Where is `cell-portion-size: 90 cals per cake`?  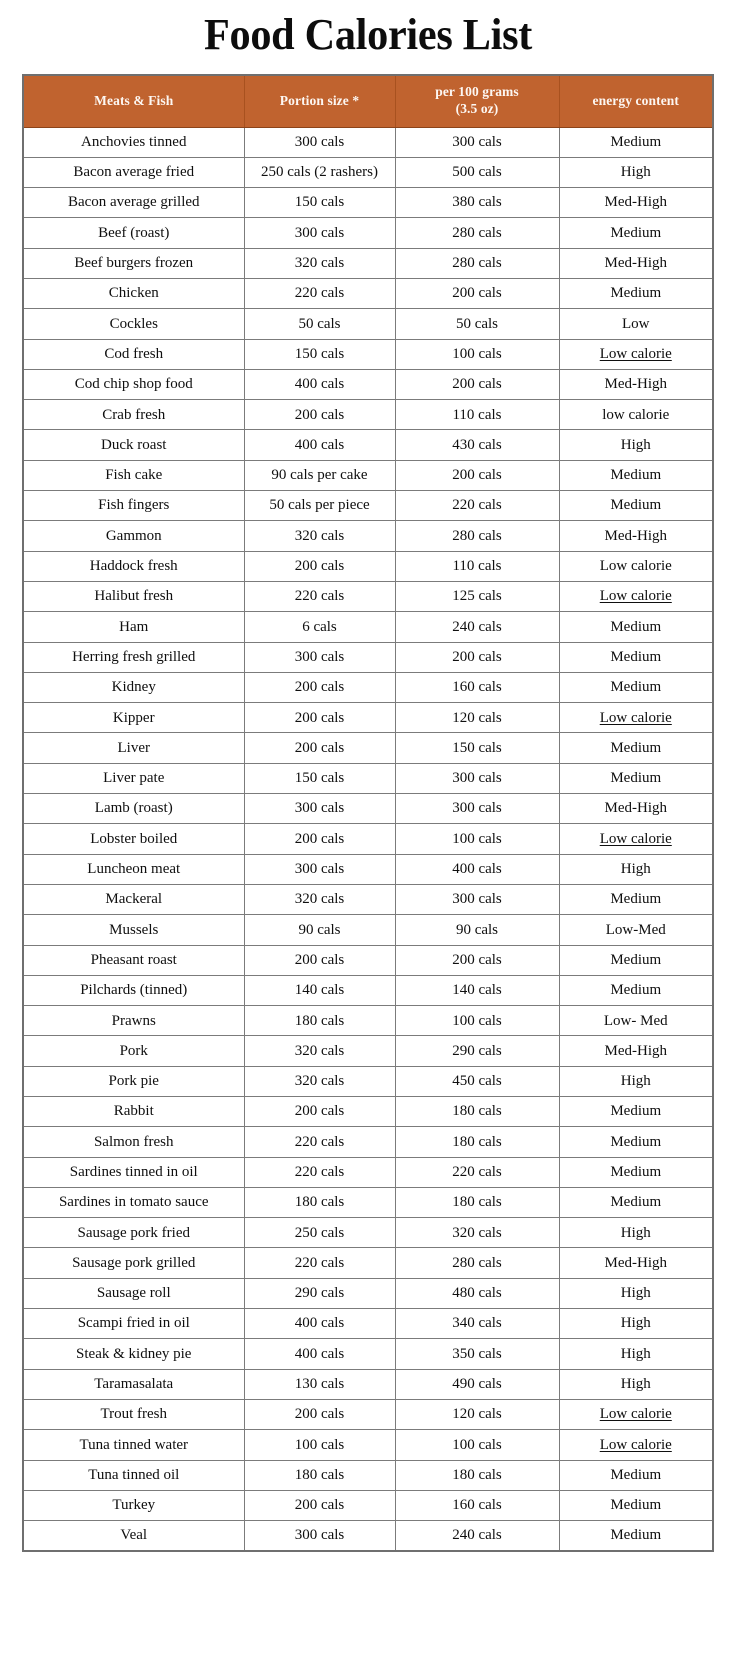 cell-portion-size: 90 cals per cake is located at coordinates (320, 475).